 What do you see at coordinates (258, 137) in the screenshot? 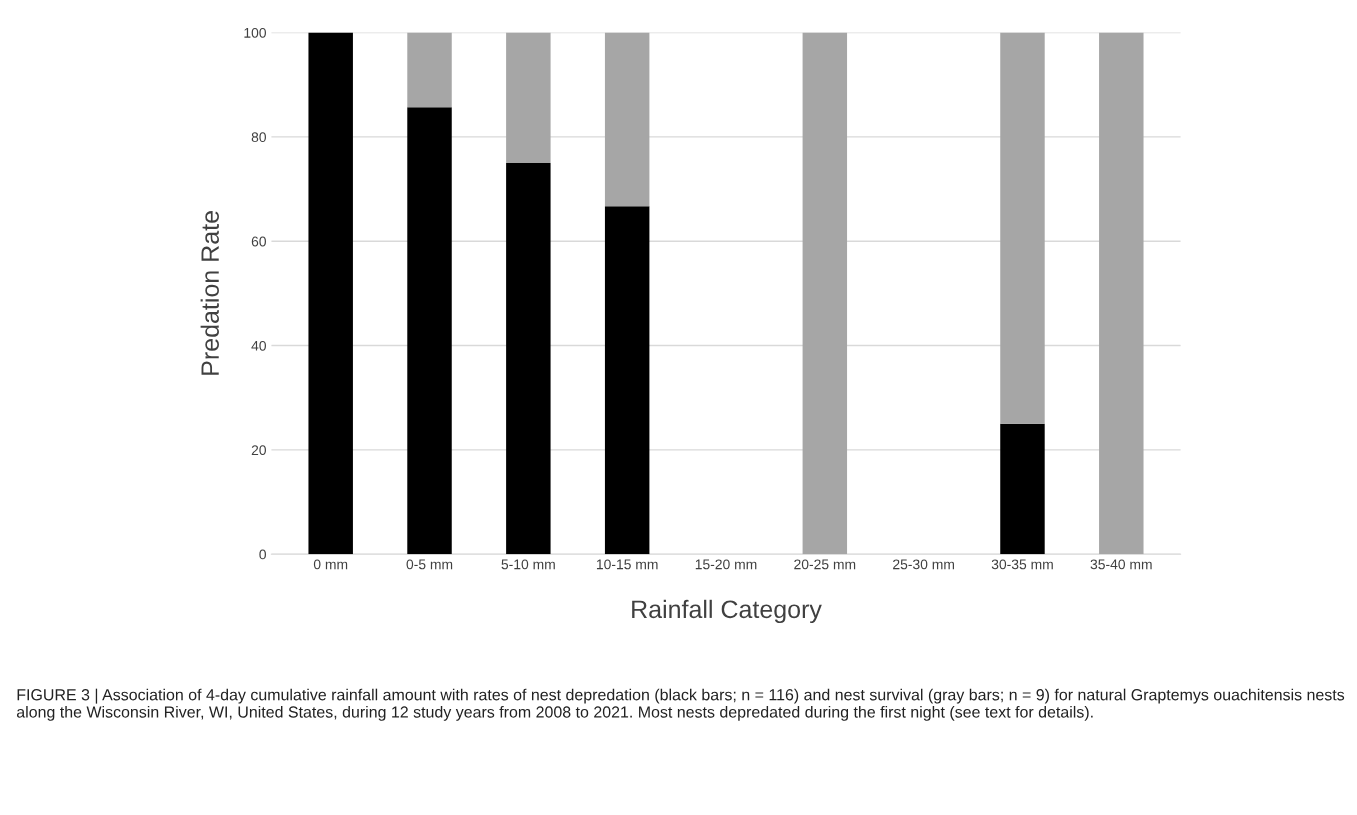
I see `y-tick-label: 80` at bounding box center [258, 137].